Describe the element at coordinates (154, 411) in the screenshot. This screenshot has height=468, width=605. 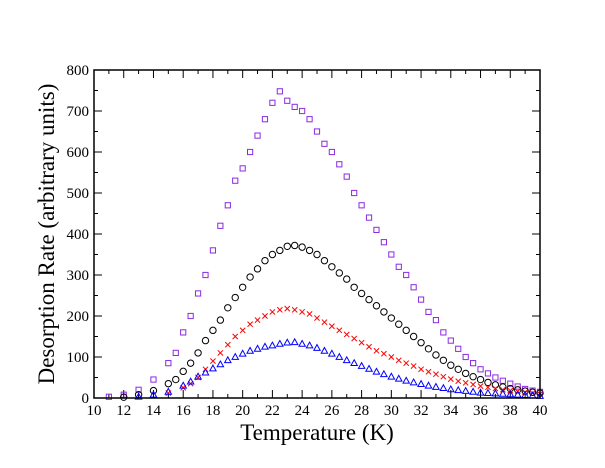
I see `x-tick-label: 14` at that location.